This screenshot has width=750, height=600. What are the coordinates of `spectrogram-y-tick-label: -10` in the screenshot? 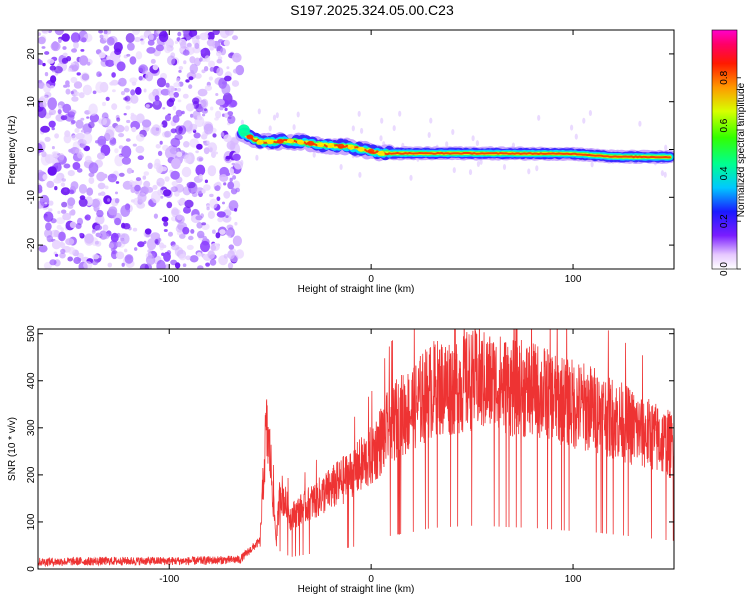 It's located at (31, 197).